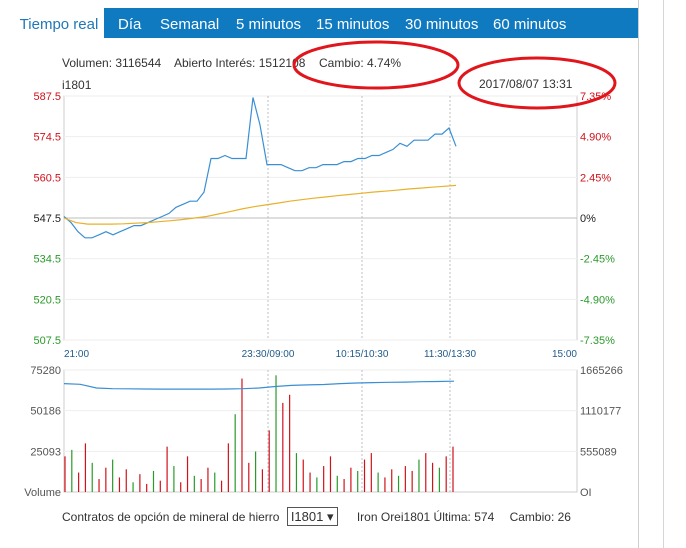 The height and width of the screenshot is (548, 686). Describe the element at coordinates (47, 260) in the screenshot. I see `price-tick-label: 534.5` at that location.